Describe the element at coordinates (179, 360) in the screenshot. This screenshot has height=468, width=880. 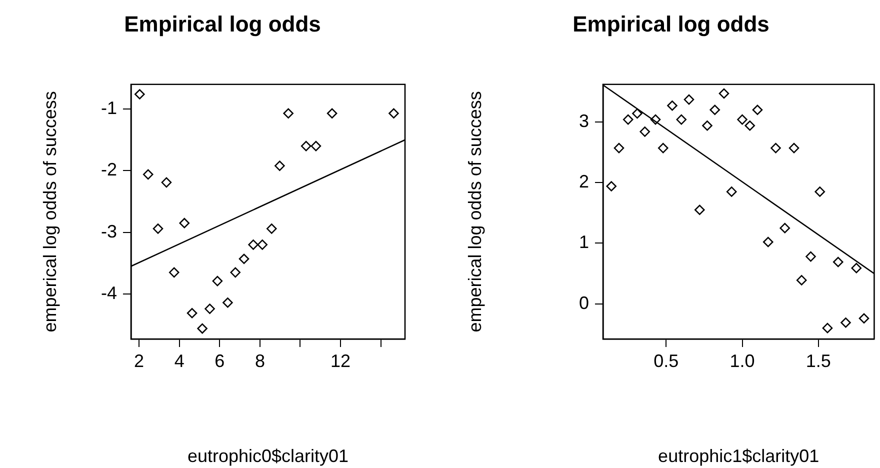
I see `x-tick-label: 4` at that location.